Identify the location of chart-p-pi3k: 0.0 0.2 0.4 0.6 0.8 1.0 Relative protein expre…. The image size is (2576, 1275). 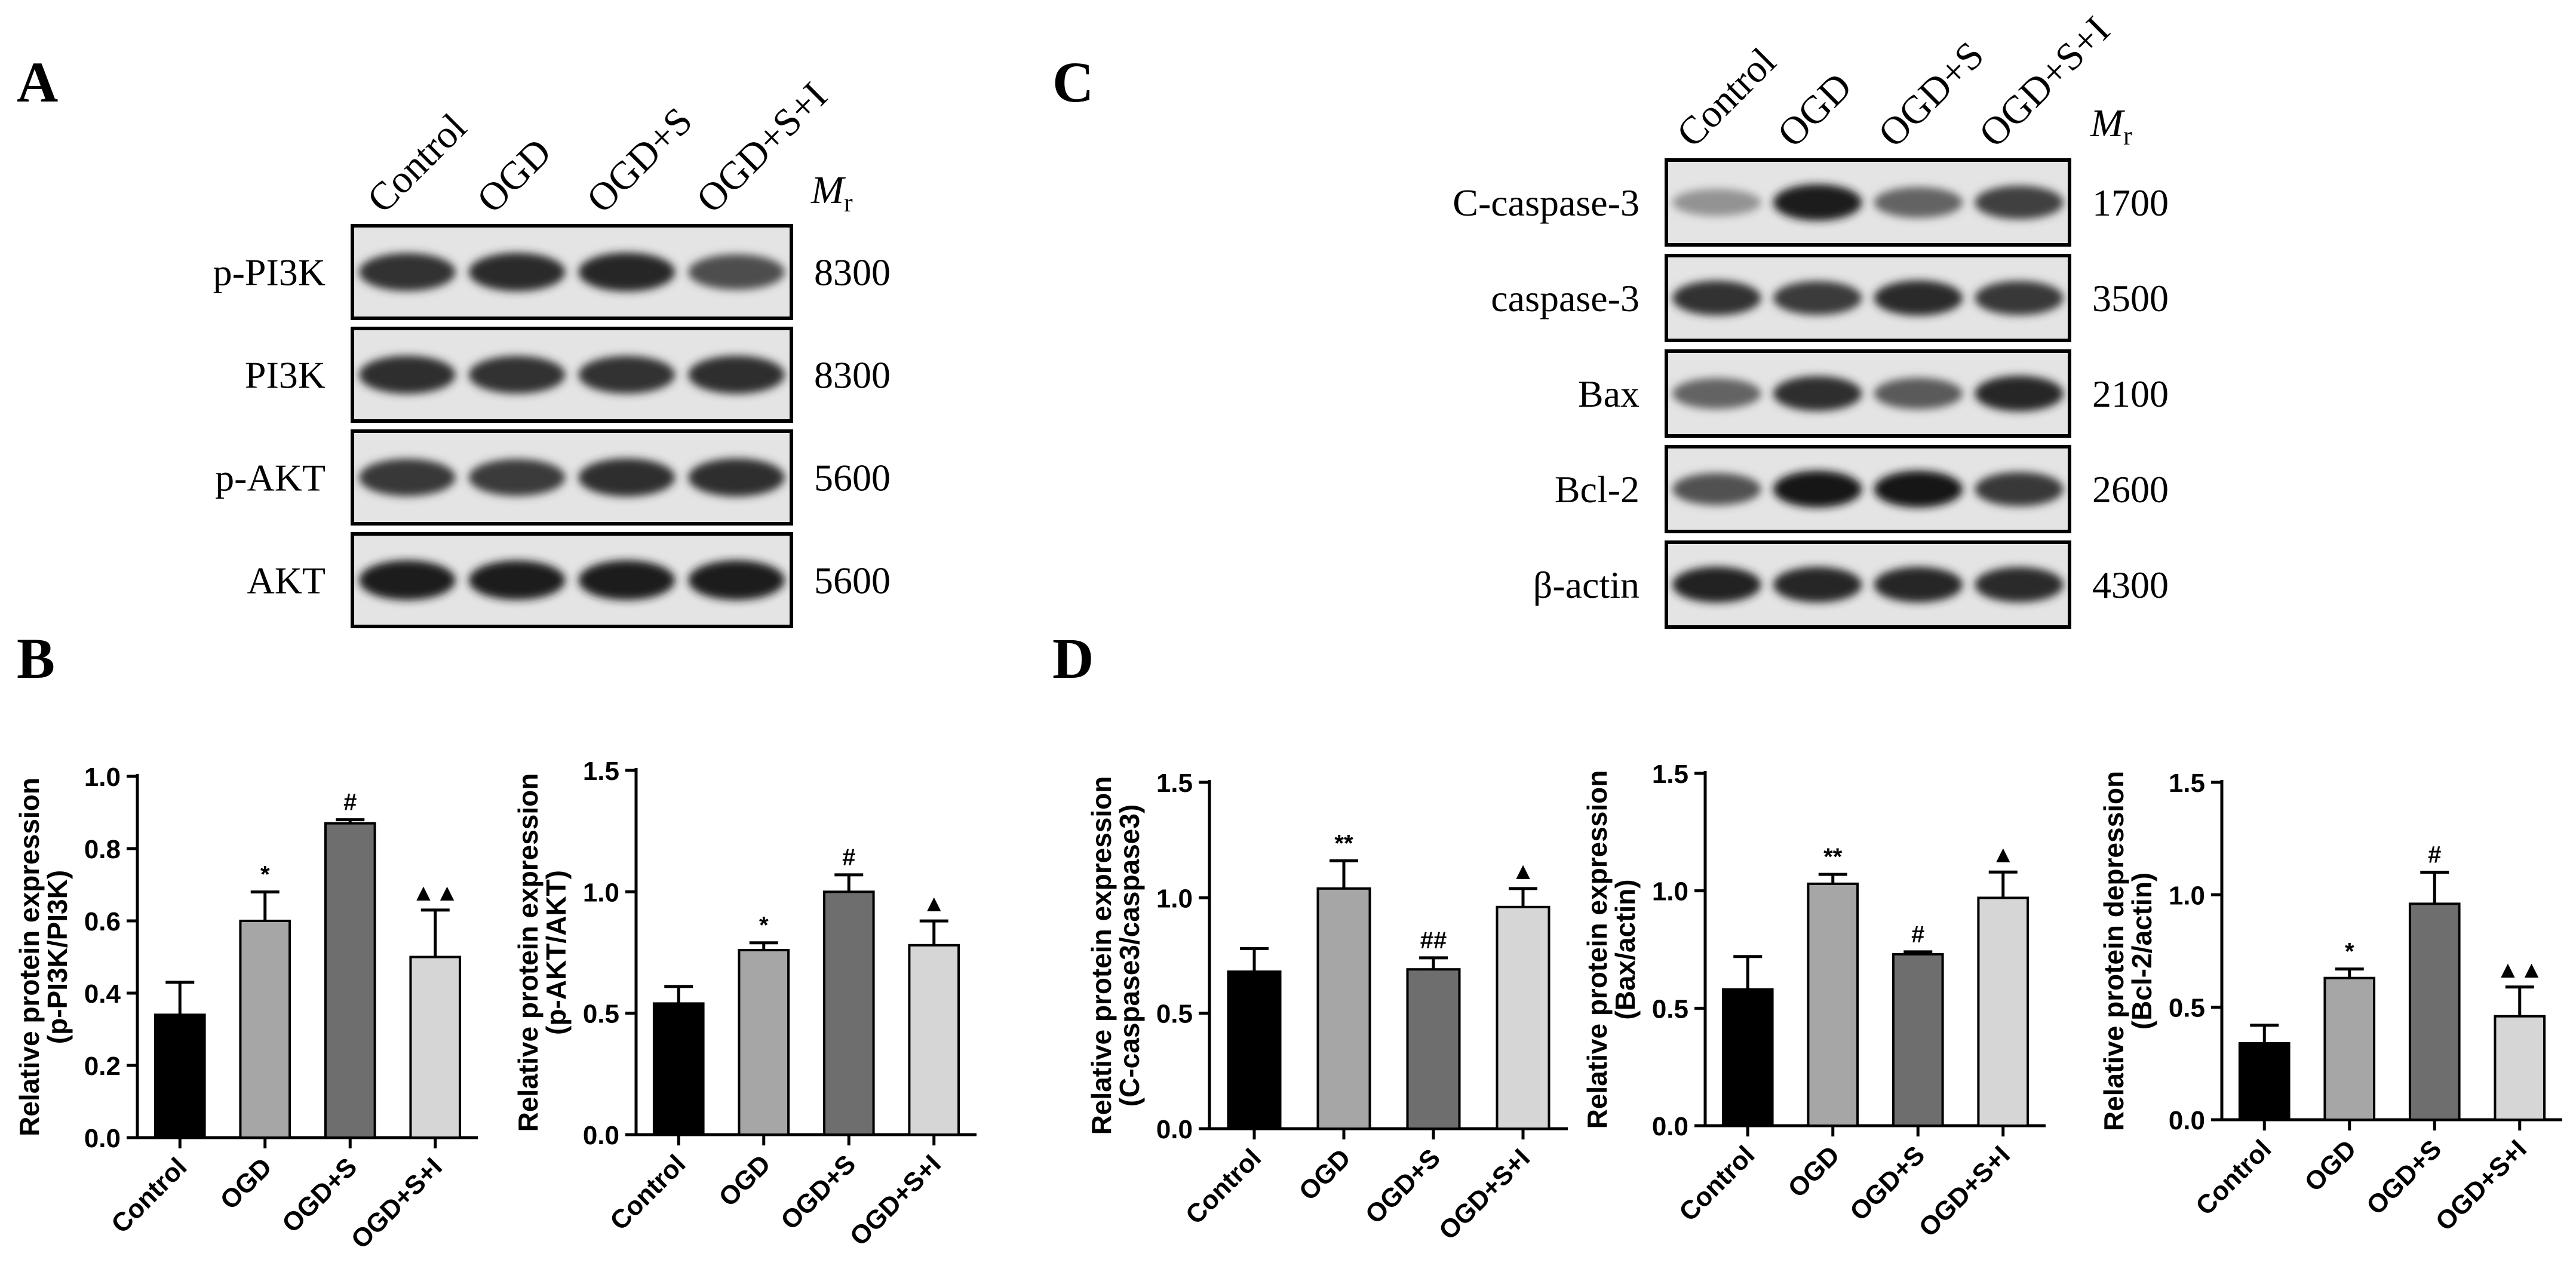
(246, 1009).